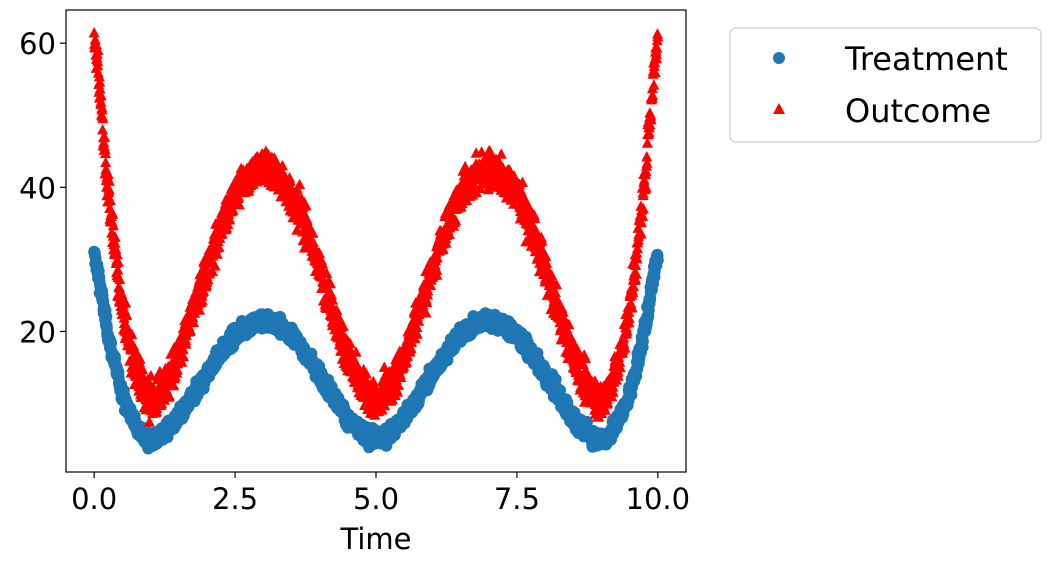  Describe the element at coordinates (94, 499) in the screenshot. I see `x-tick-label: 0.0` at that location.